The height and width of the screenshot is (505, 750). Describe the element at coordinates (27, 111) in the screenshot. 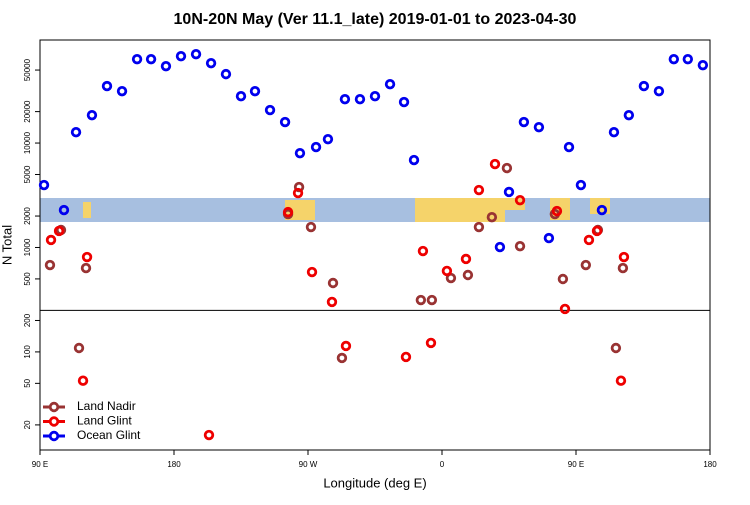

I see `y-tick-label: 20000` at that location.